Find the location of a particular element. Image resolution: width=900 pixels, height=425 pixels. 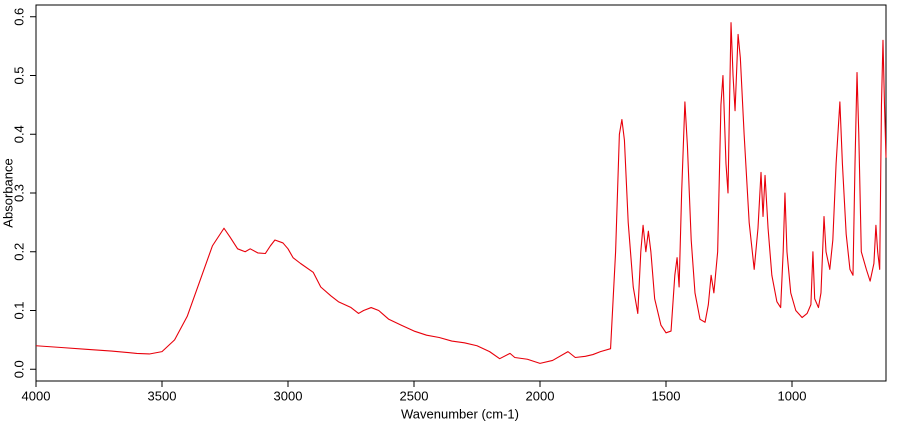

x-tick-label: 1500 is located at coordinates (666, 395).